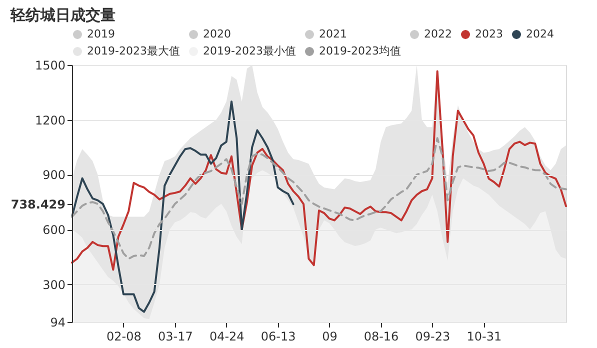  What do you see at coordinates (54, 285) in the screenshot?
I see `y-tick-label: 300` at bounding box center [54, 285].